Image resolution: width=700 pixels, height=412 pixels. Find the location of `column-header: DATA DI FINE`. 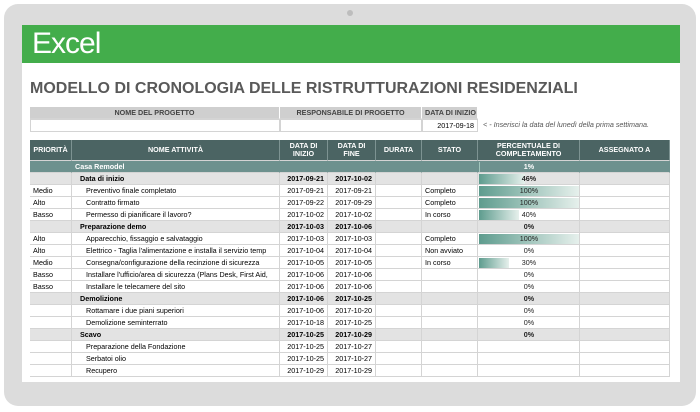

column-header: DATA DI FINE is located at coordinates (352, 150).